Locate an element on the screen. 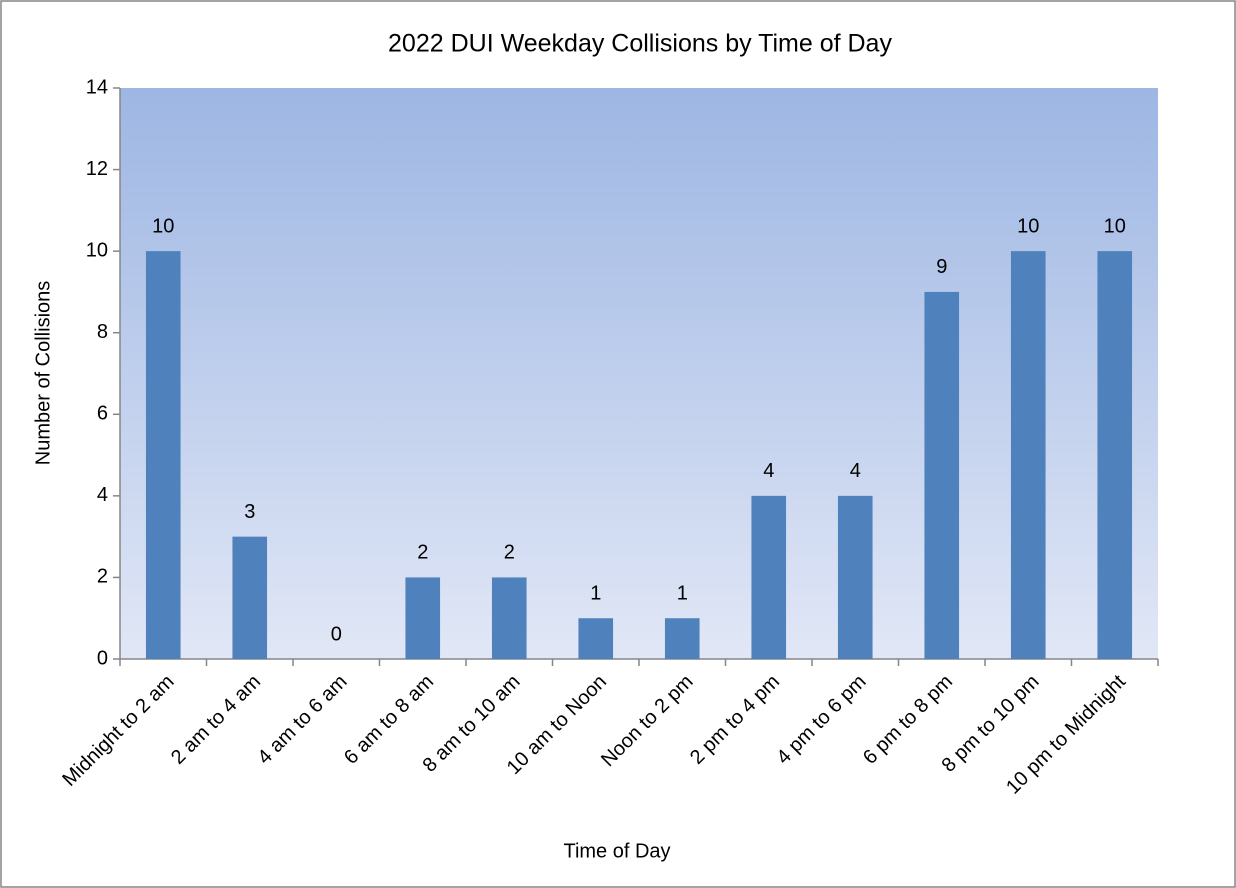 Image resolution: width=1236 pixels, height=888 pixels. y-tick-label: 4 is located at coordinates (102, 495).